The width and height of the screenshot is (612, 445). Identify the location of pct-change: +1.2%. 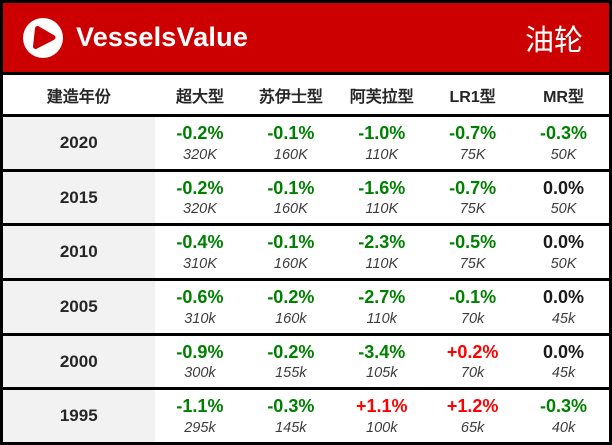
(472, 406).